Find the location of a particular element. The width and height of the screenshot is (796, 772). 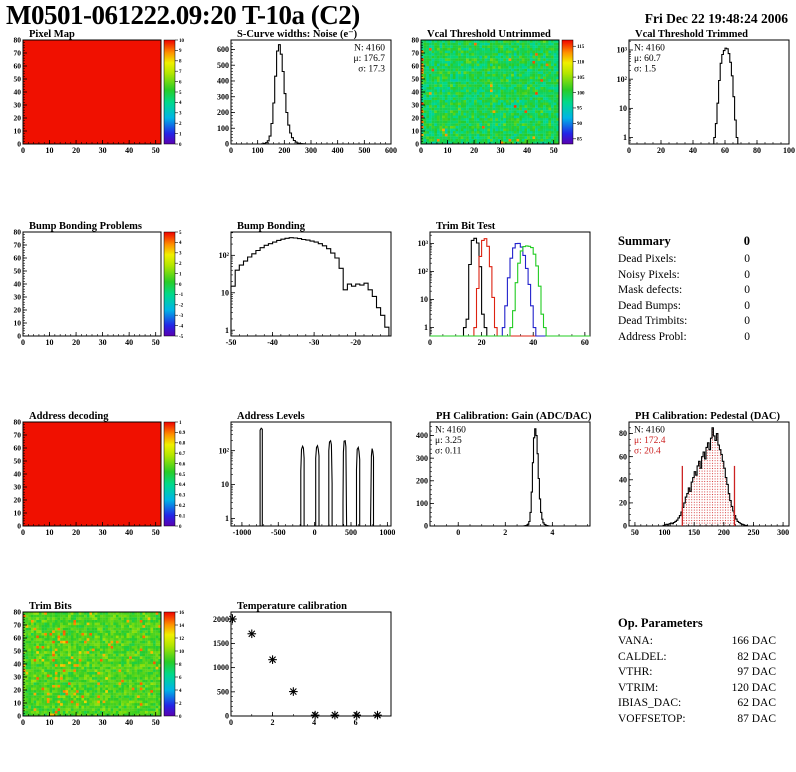

row-label: VTHR: is located at coordinates (635, 672).